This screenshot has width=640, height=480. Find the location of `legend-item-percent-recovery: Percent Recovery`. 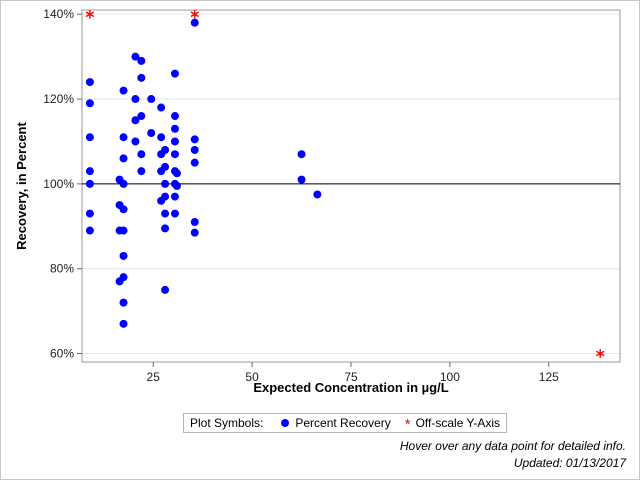

legend-item-percent-recovery: Percent Recovery is located at coordinates (343, 423).